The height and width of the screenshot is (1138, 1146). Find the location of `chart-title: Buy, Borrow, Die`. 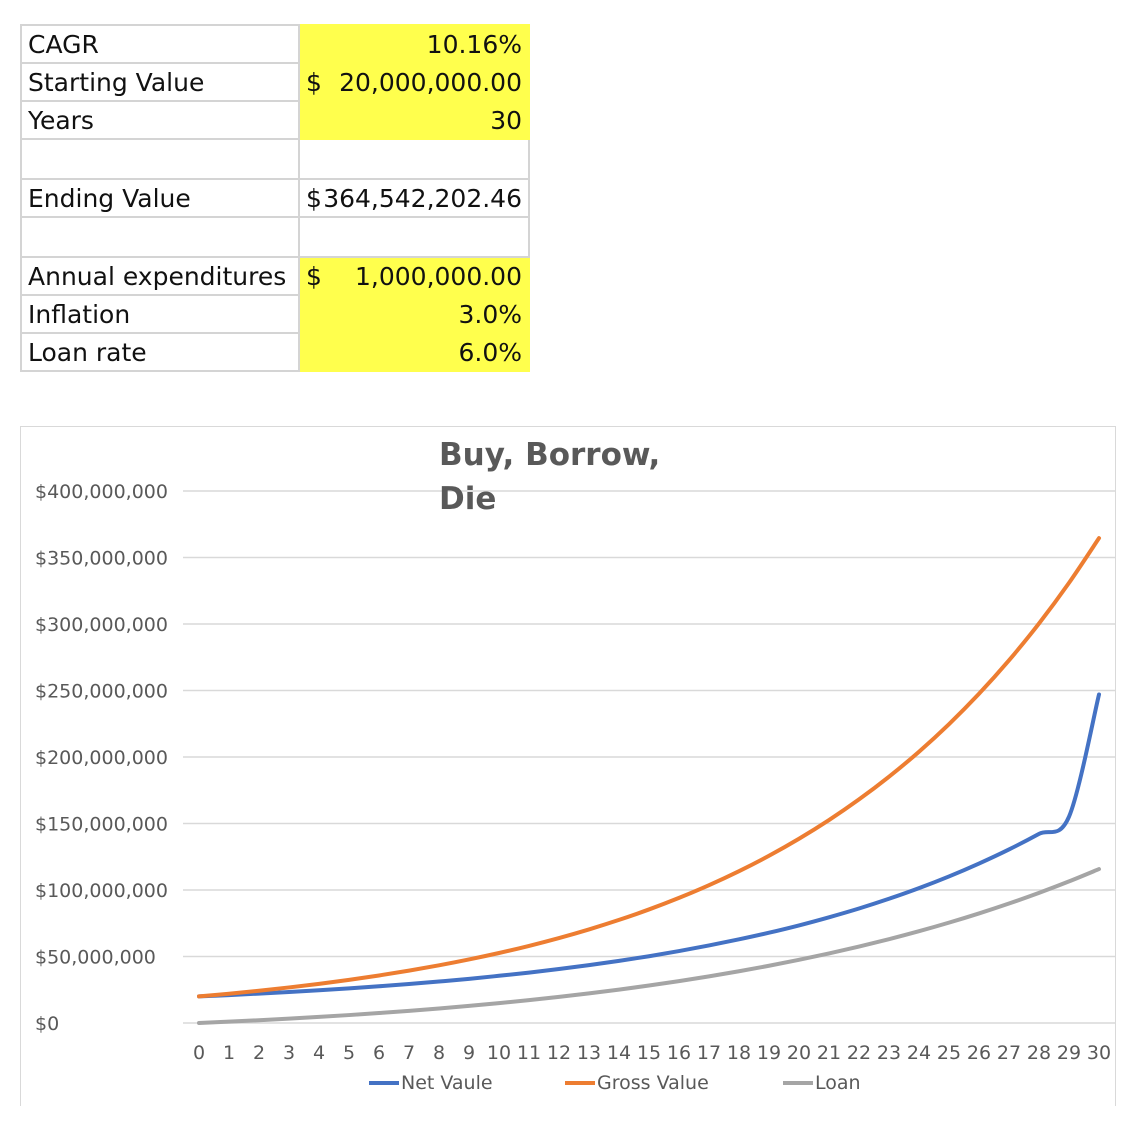

chart-title: Buy, Borrow, Die is located at coordinates (550, 477).